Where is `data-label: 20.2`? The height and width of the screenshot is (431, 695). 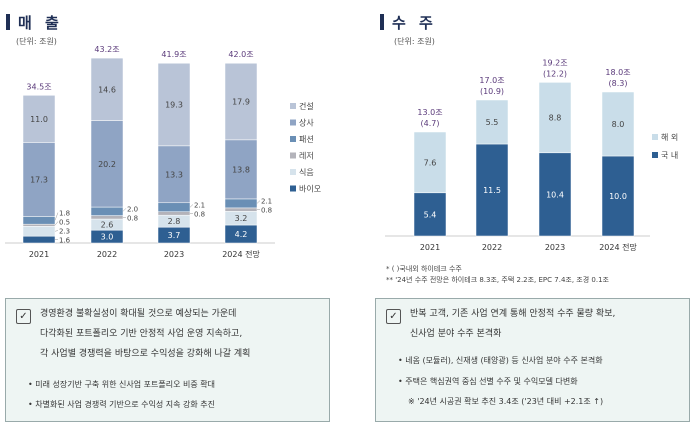 data-label: 20.2 is located at coordinates (107, 164).